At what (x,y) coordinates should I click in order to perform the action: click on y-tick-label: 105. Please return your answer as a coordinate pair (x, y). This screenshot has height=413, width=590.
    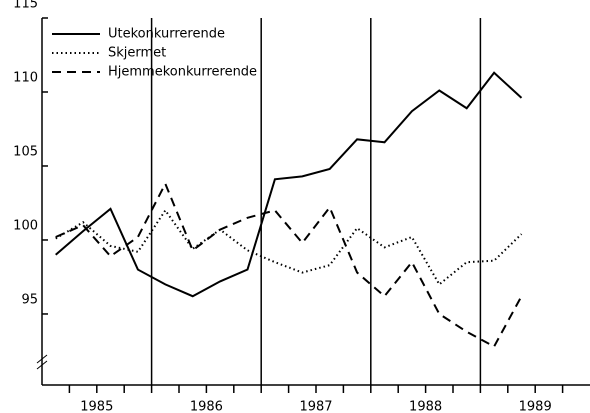
    Looking at the image, I should click on (25, 151).